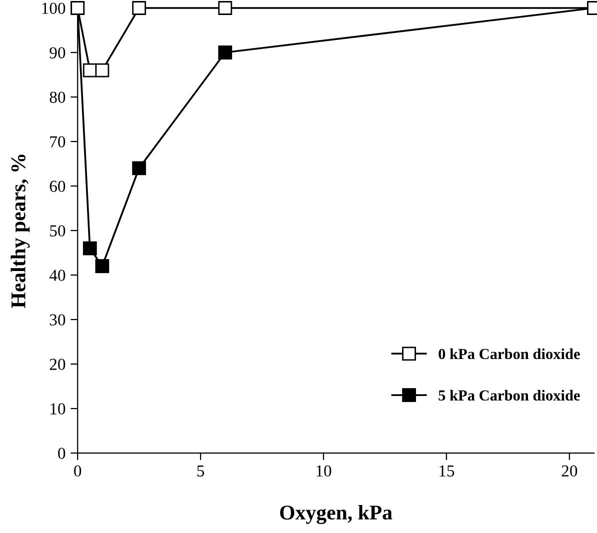  What do you see at coordinates (20, 231) in the screenshot?
I see `y-axis-title: Healthy pears, %` at bounding box center [20, 231].